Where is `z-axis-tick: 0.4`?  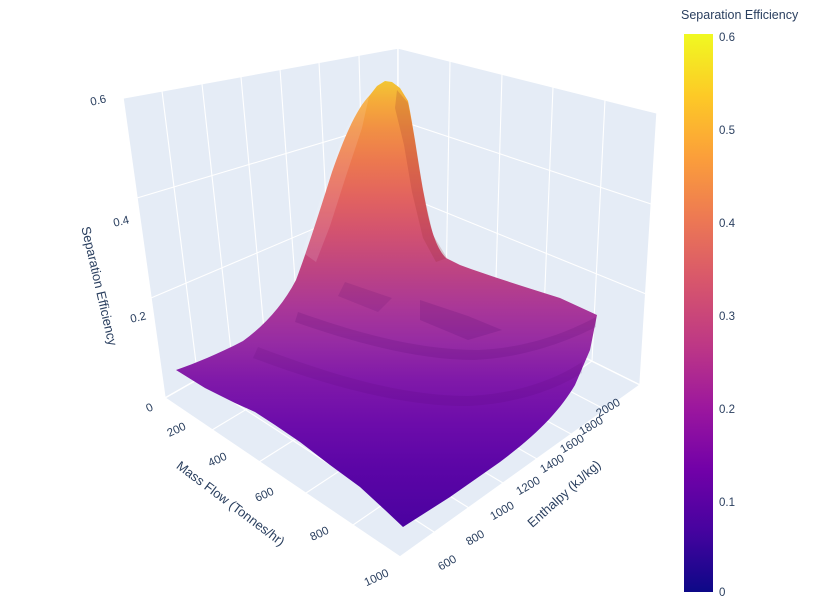
z-axis-tick: 0.4 is located at coordinates (121, 221).